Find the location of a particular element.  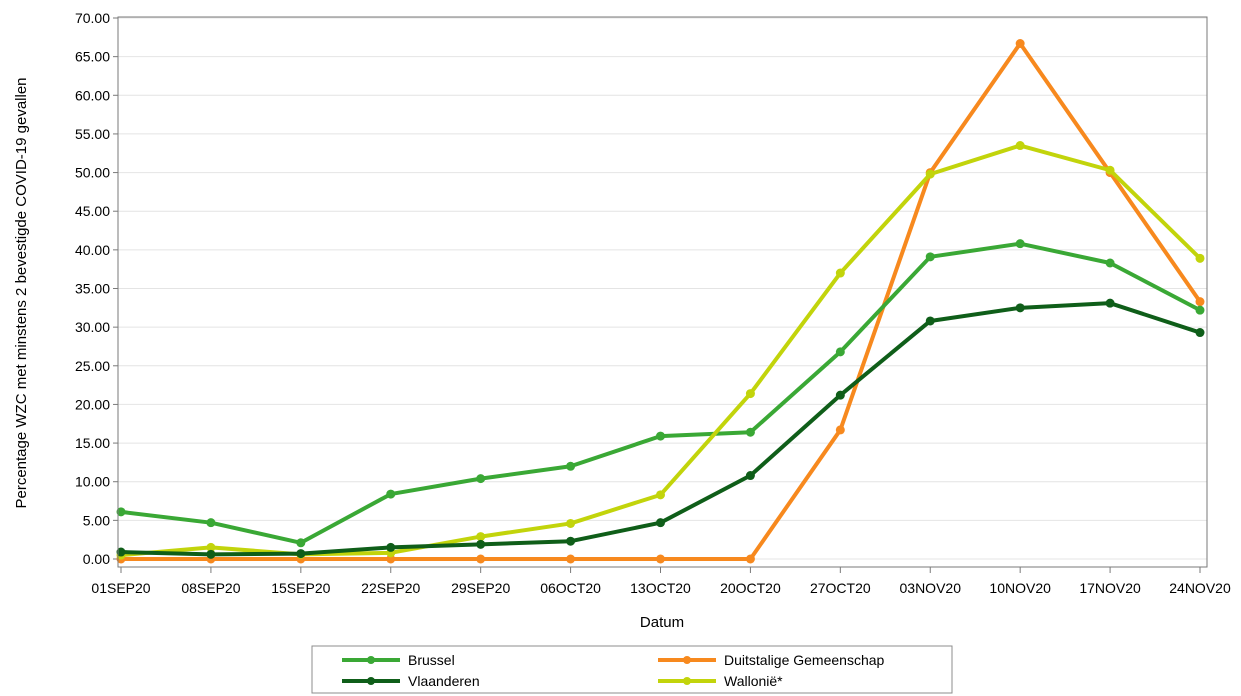

y-tick-label: 25.00 is located at coordinates (92, 366).